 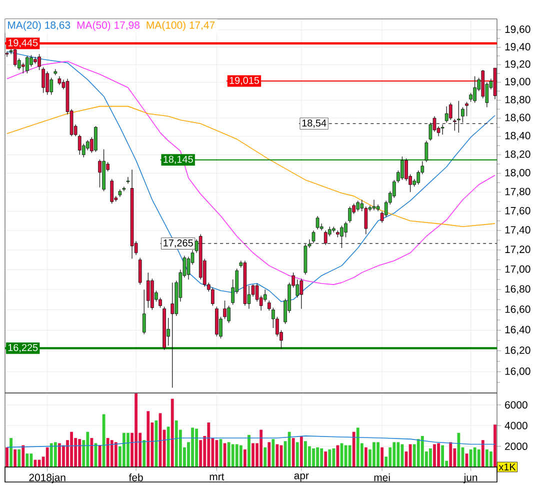 I want to click on y-tick-label: 18,40, so click(x=517, y=136).